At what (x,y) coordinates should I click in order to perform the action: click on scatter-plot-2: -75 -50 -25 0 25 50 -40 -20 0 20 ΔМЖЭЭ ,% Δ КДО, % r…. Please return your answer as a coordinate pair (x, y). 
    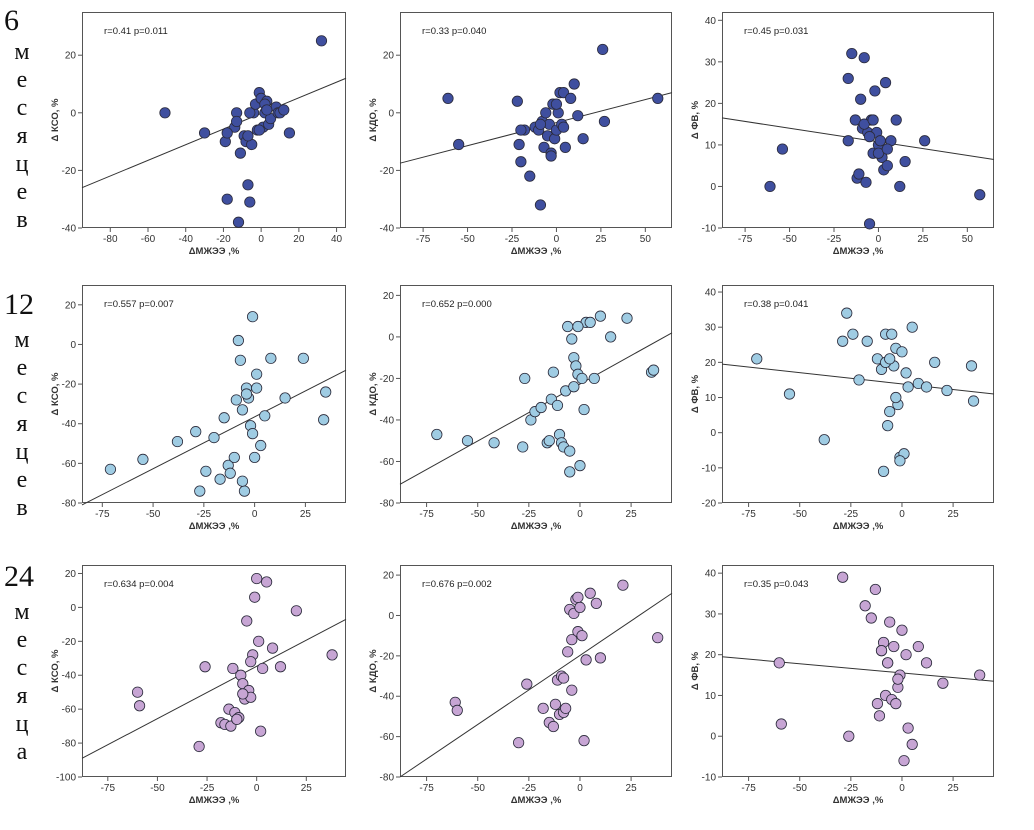
    Looking at the image, I should click on (520, 134).